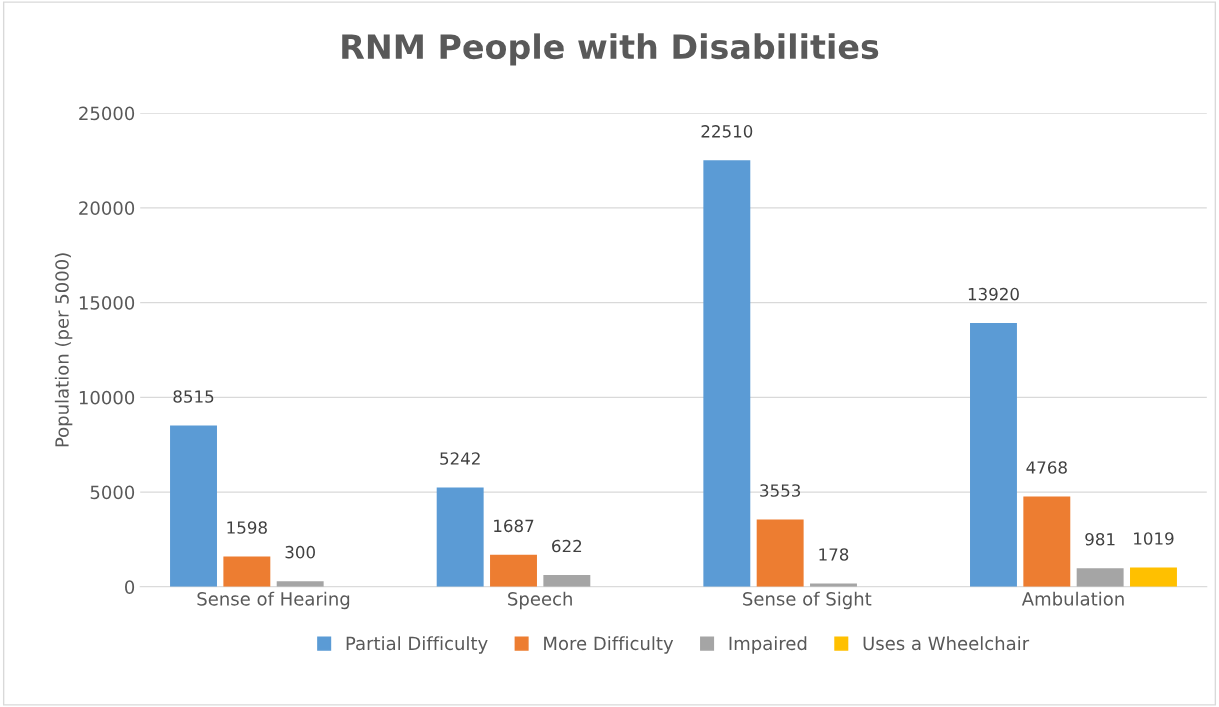 This screenshot has width=1219, height=707. I want to click on legend-label: Impaired, so click(768, 645).